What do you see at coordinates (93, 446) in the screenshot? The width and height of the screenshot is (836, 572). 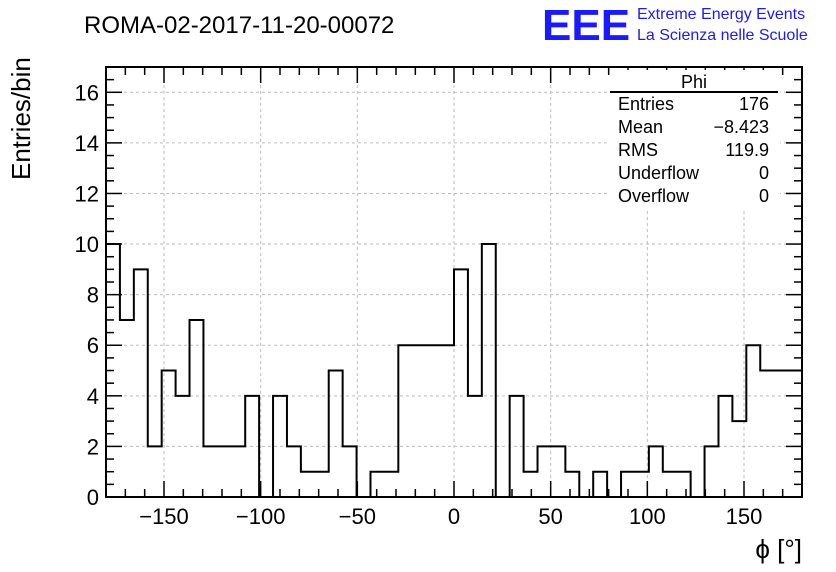 I see `y-tick-label-1: 2` at bounding box center [93, 446].